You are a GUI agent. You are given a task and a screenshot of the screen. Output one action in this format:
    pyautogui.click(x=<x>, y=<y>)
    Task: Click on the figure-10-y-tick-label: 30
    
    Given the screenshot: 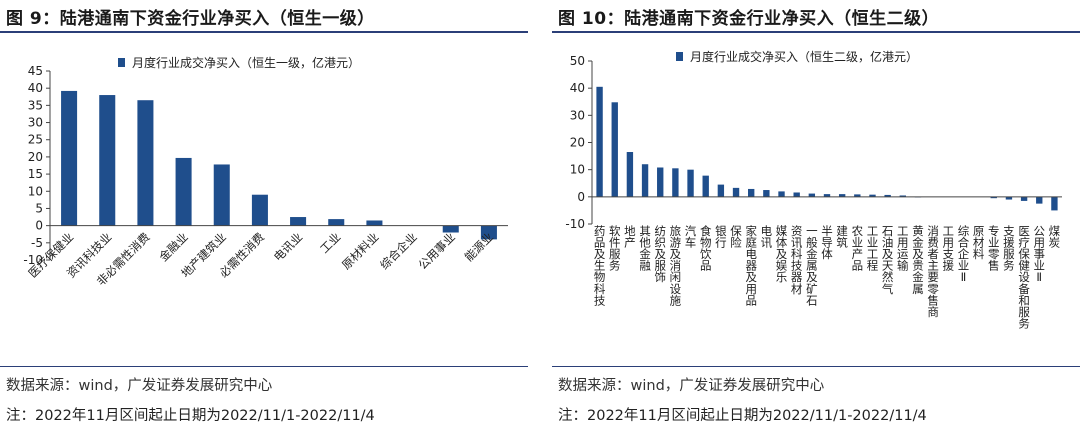 What is the action you would take?
    pyautogui.click(x=577, y=115)
    